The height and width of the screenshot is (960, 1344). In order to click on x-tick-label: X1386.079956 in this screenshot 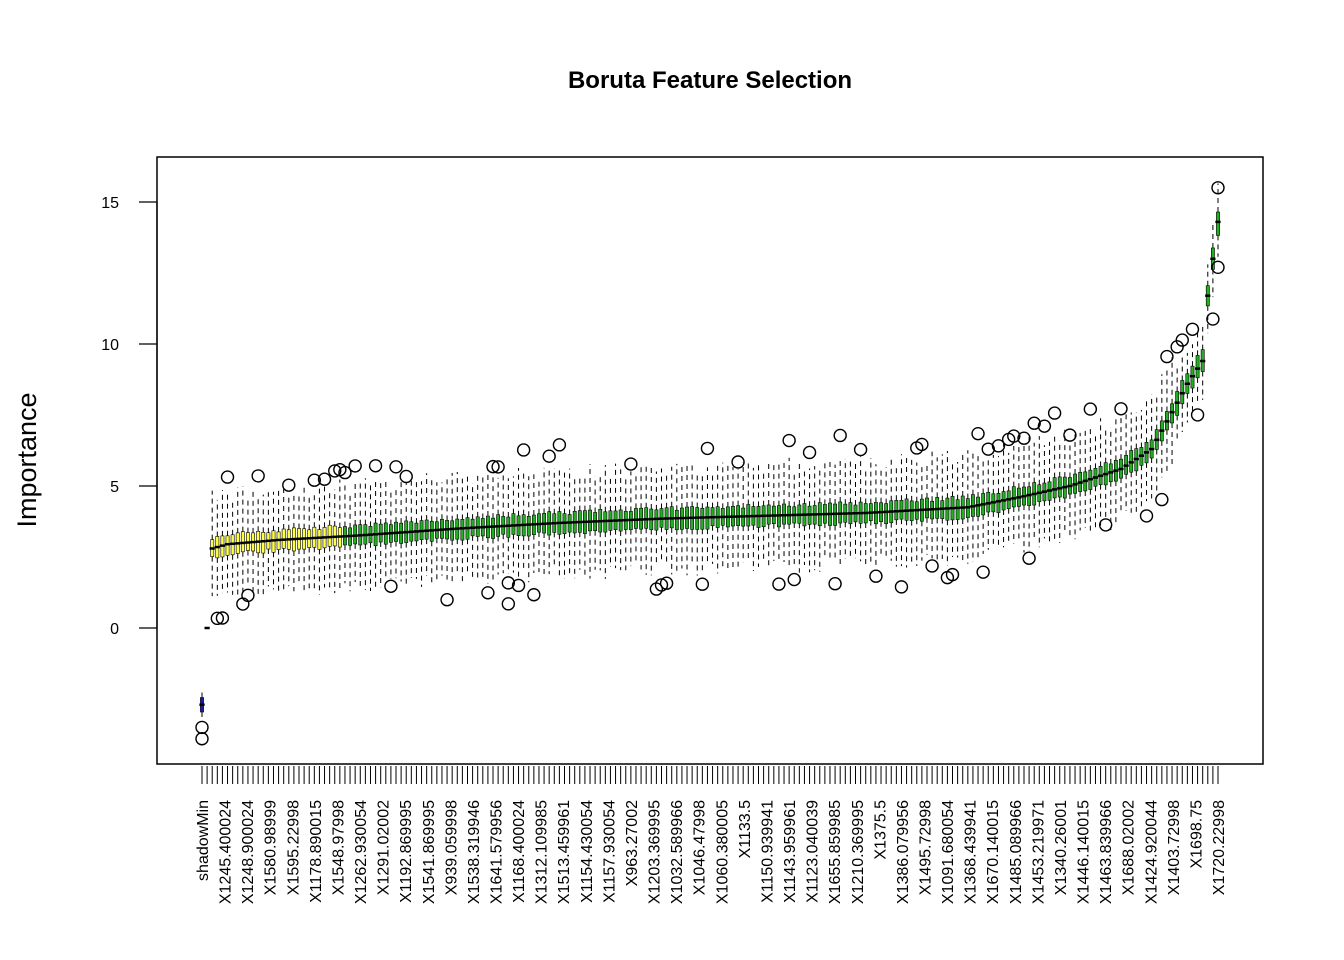, I will do `click(903, 852)`.